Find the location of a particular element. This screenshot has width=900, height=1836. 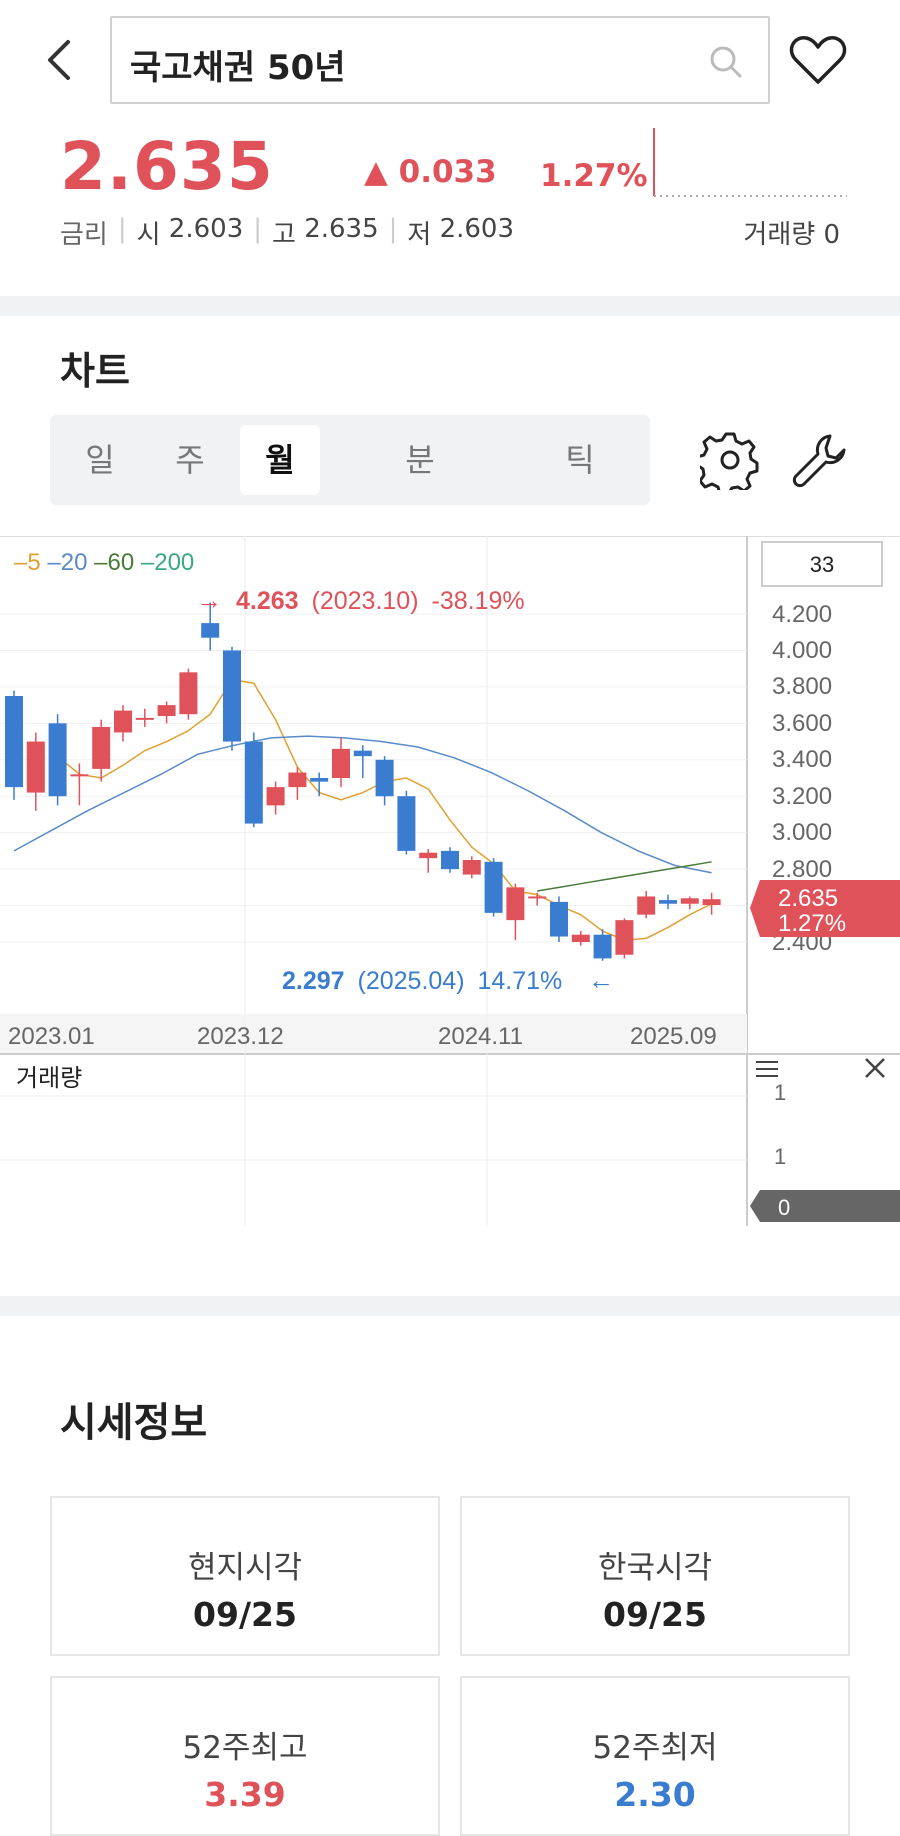

tab-tick: 틱 is located at coordinates (580, 460).